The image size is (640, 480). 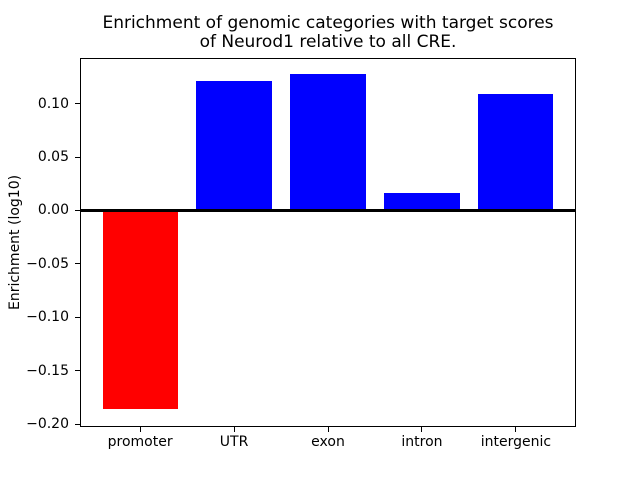 I want to click on zero-line, so click(x=328, y=210).